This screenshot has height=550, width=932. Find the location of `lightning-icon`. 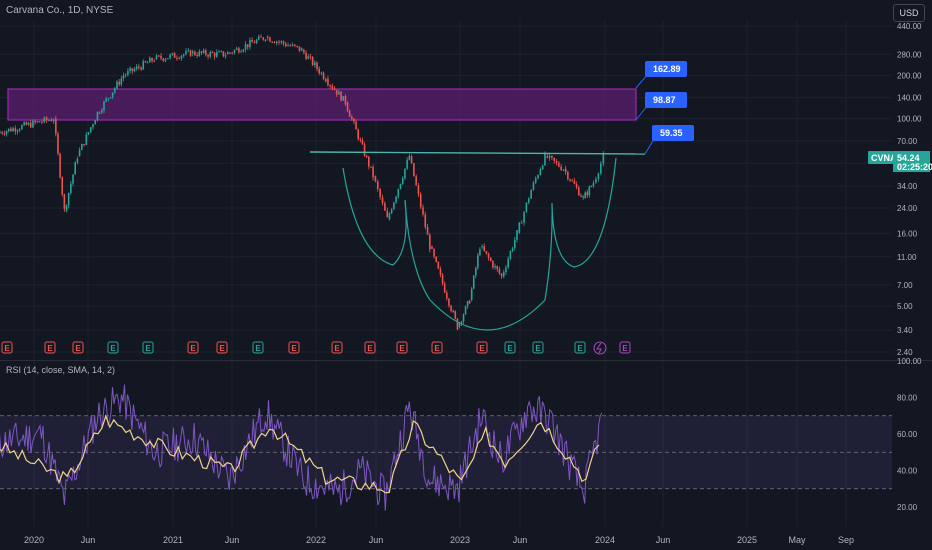

lightning-icon is located at coordinates (599, 348).